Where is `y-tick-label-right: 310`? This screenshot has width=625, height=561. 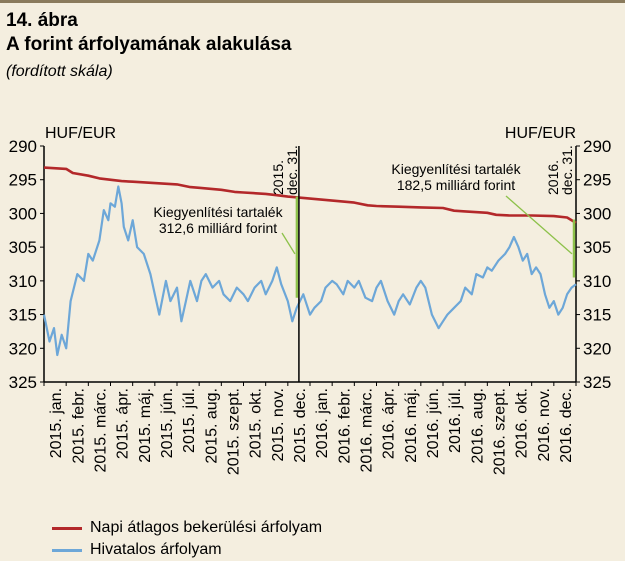
y-tick-label-right: 310 is located at coordinates (597, 281).